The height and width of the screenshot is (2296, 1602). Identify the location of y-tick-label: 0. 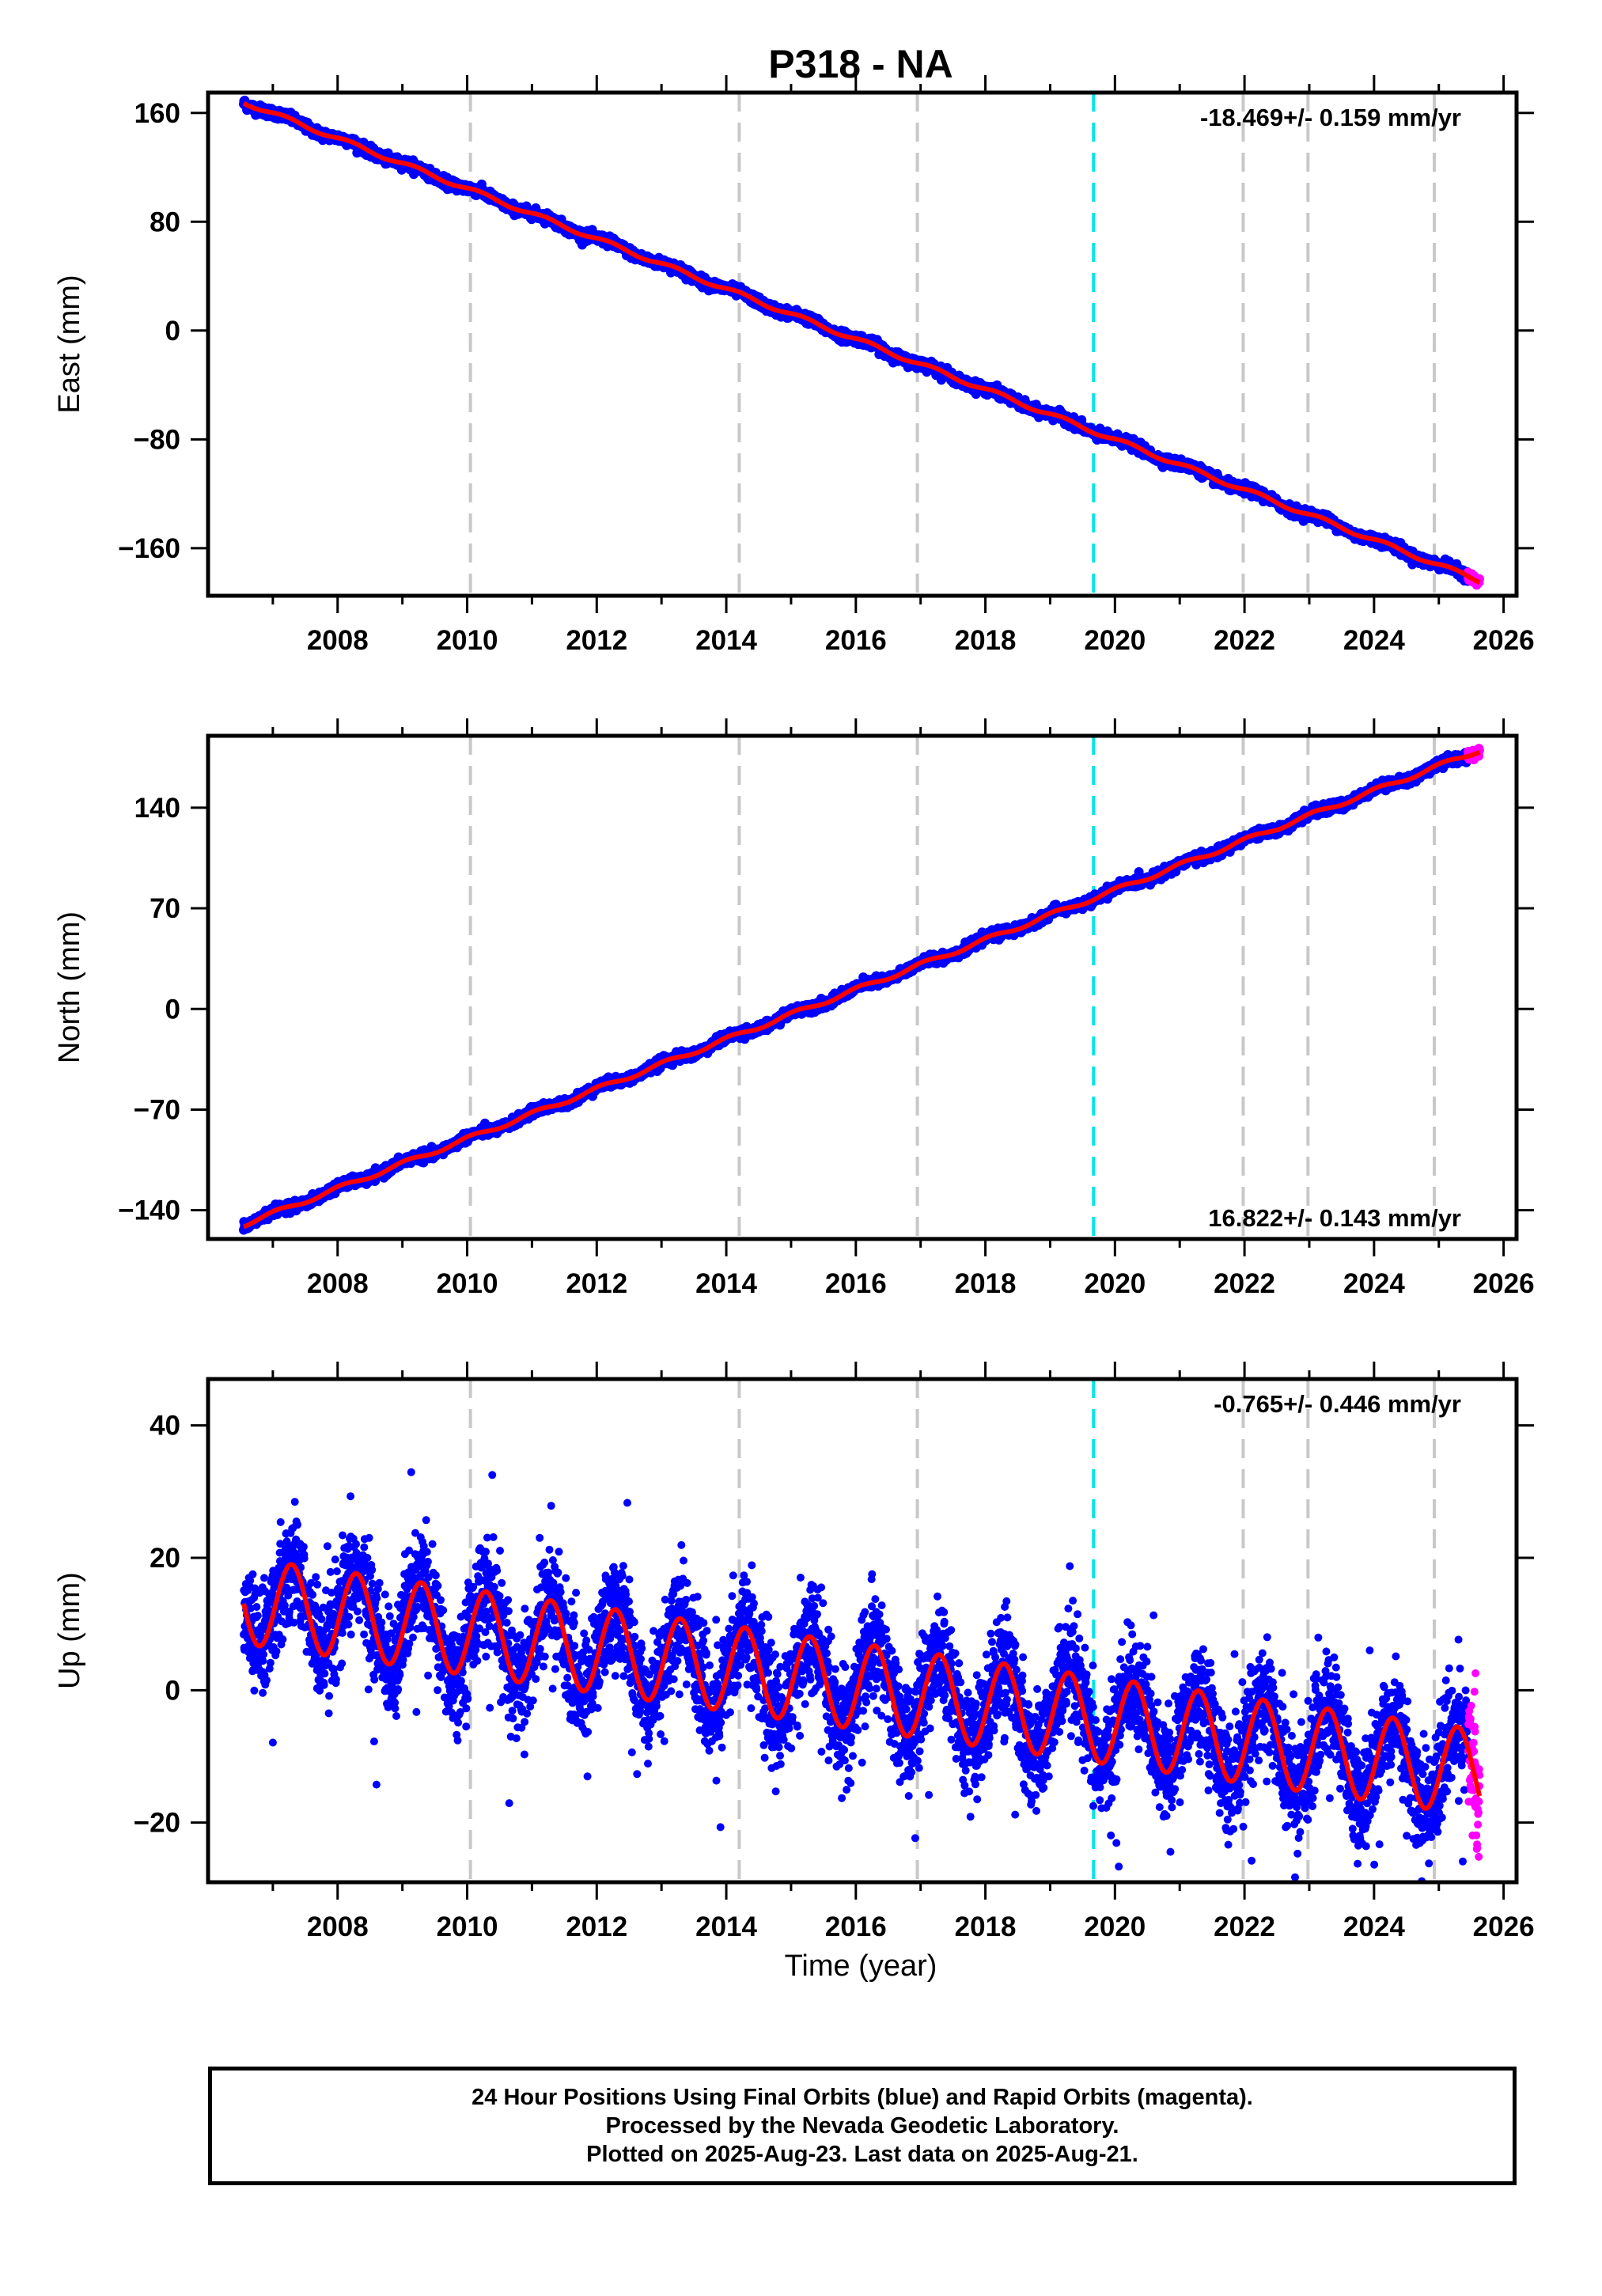
(172, 331).